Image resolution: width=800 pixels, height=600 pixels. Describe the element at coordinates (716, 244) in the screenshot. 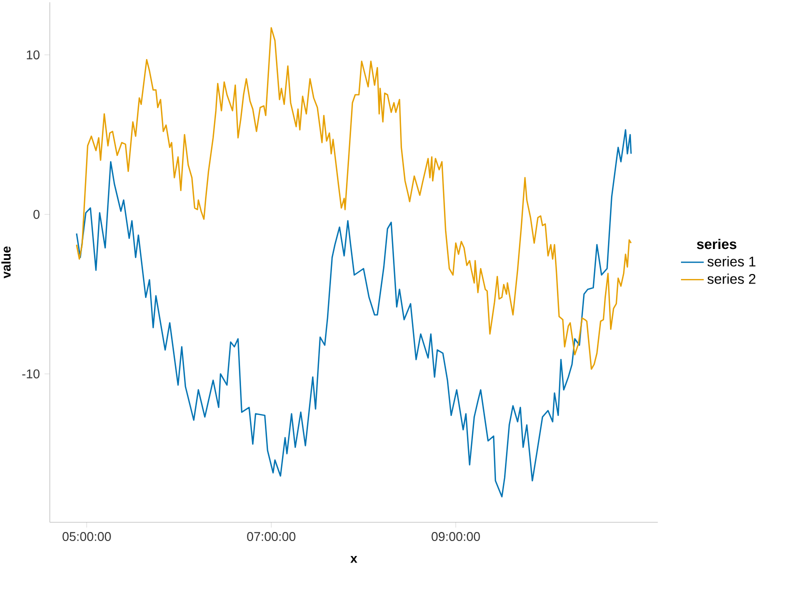

I see `legend-title: series` at that location.